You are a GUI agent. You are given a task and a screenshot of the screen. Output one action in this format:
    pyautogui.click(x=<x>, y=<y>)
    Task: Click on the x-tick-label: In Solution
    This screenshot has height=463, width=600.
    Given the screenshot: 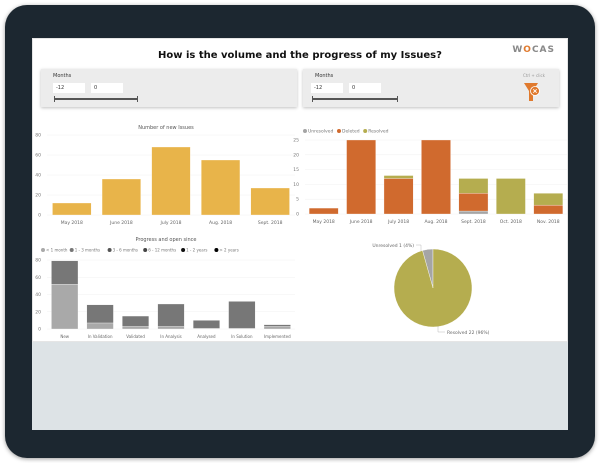 What is the action you would take?
    pyautogui.click(x=242, y=336)
    